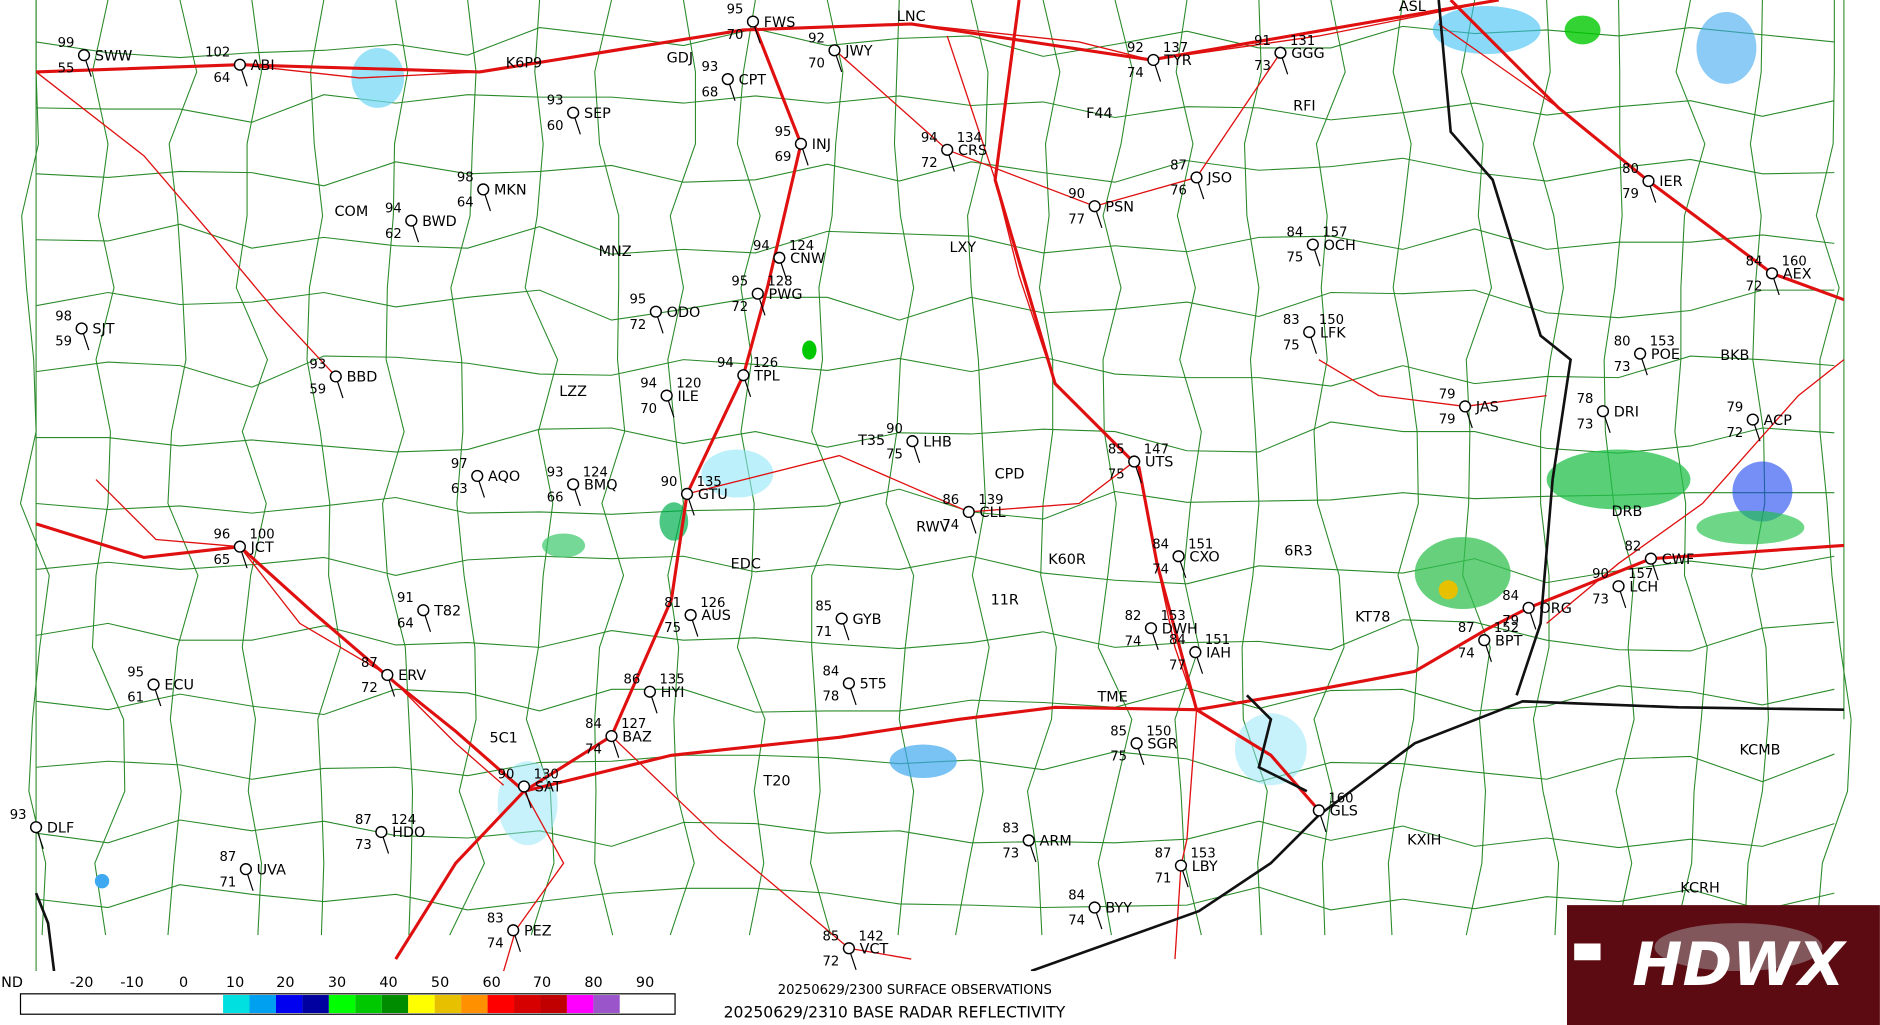 The height and width of the screenshot is (1025, 1880). Describe the element at coordinates (687, 397) in the screenshot. I see `station-id: ILE` at that location.